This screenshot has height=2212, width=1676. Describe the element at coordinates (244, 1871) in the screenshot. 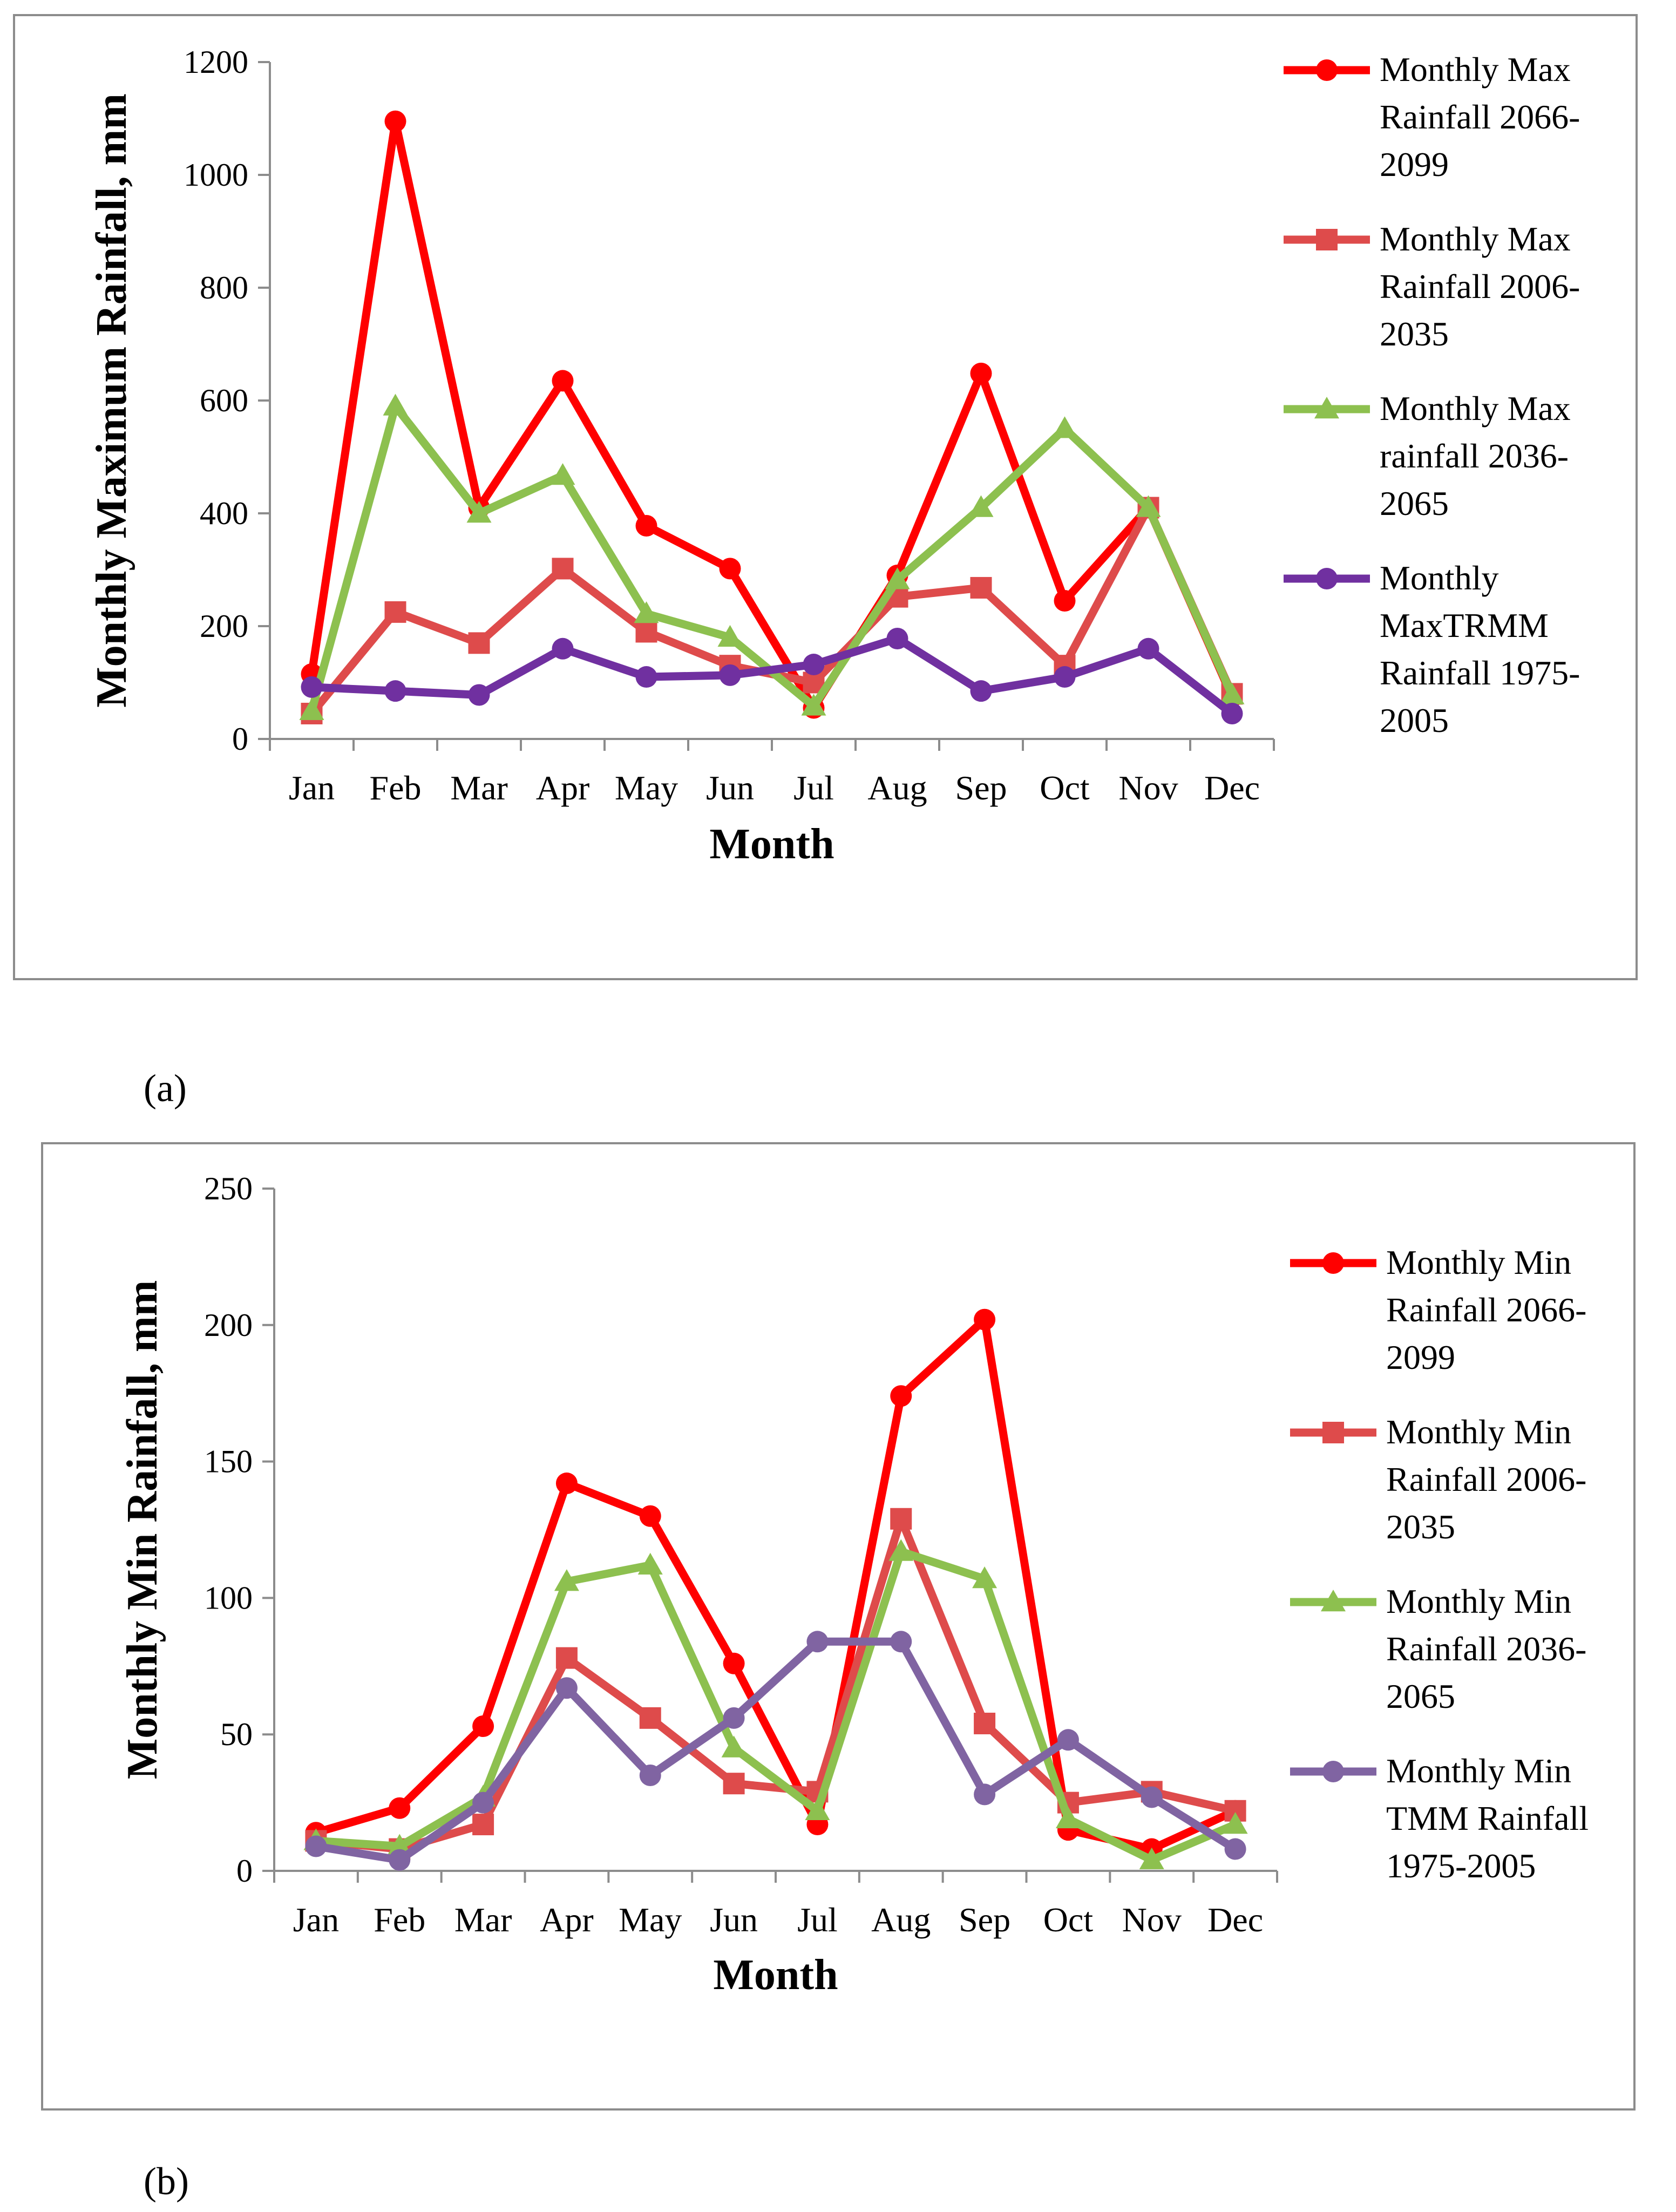

I see `y-tick-label: 0` at that location.